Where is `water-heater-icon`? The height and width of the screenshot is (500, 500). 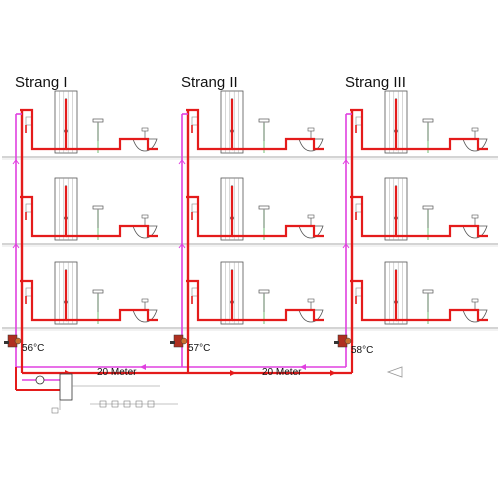 water-heater-icon is located at coordinates (66, 387).